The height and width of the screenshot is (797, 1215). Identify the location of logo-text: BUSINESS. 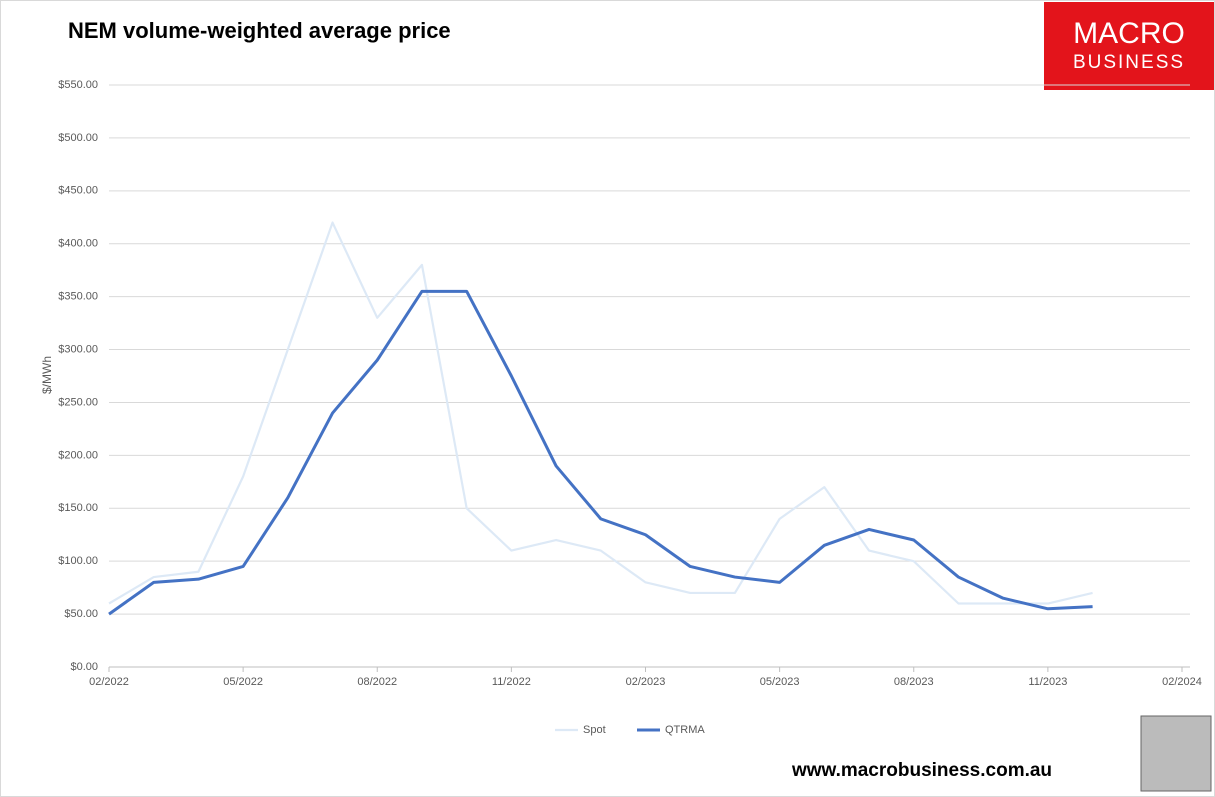
(1129, 62).